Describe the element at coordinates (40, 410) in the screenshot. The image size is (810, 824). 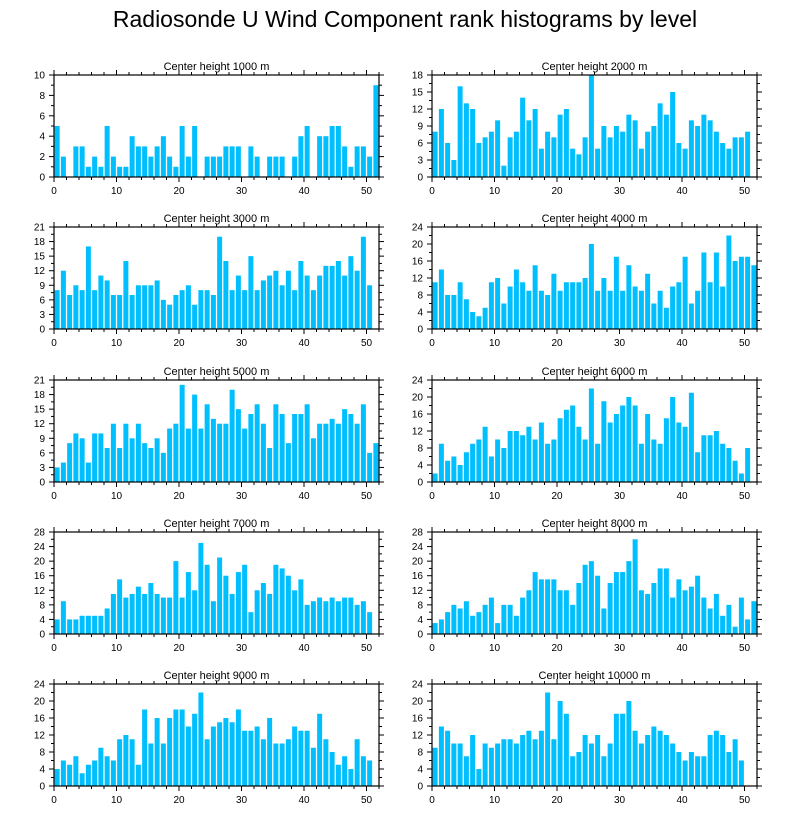
I see `y-tick-label: 15` at that location.